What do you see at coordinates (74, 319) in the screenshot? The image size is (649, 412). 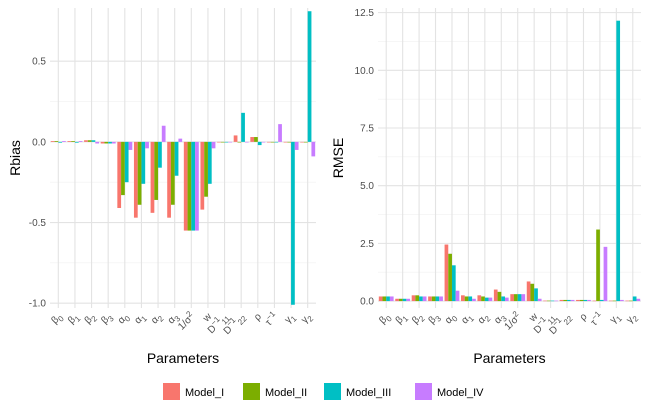 I see `x-tick-label: β1` at bounding box center [74, 319].